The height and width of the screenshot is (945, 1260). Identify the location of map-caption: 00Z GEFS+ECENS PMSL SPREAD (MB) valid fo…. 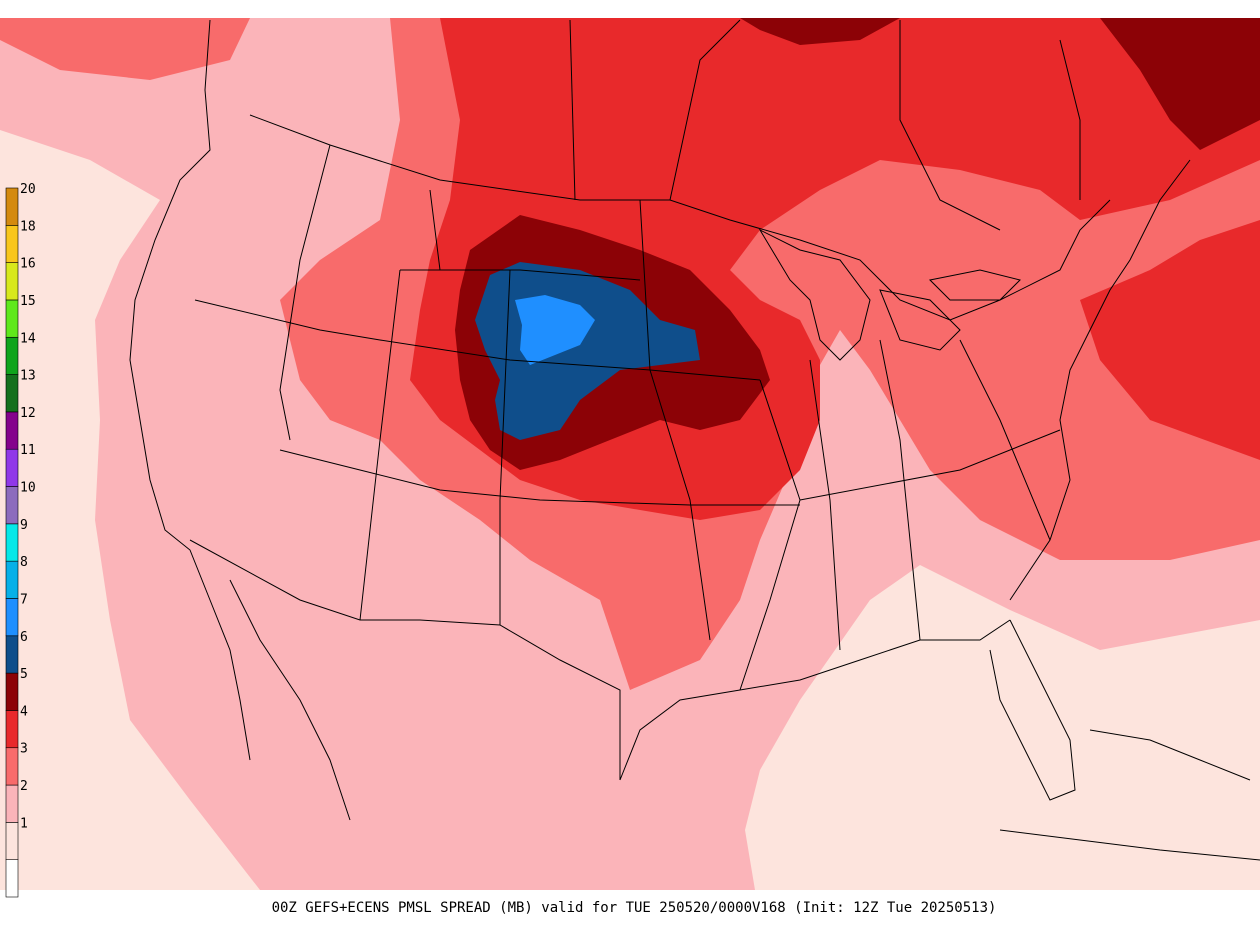
(634, 908).